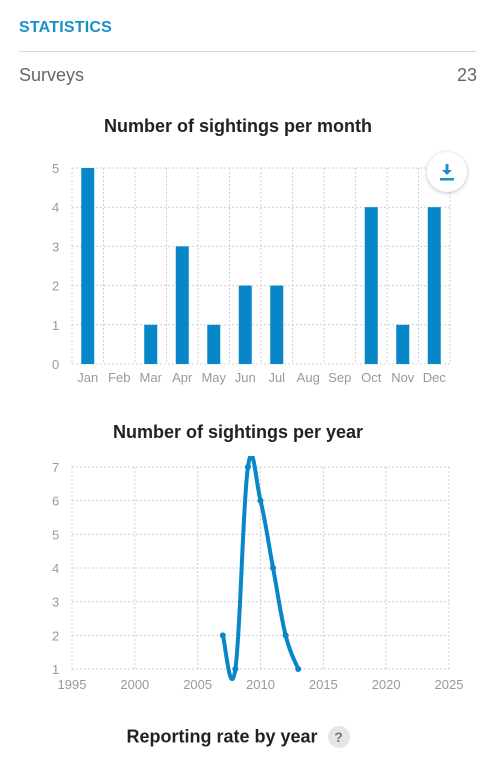 The image size is (491, 764). I want to click on x-tick-label: Sep, so click(339, 377).